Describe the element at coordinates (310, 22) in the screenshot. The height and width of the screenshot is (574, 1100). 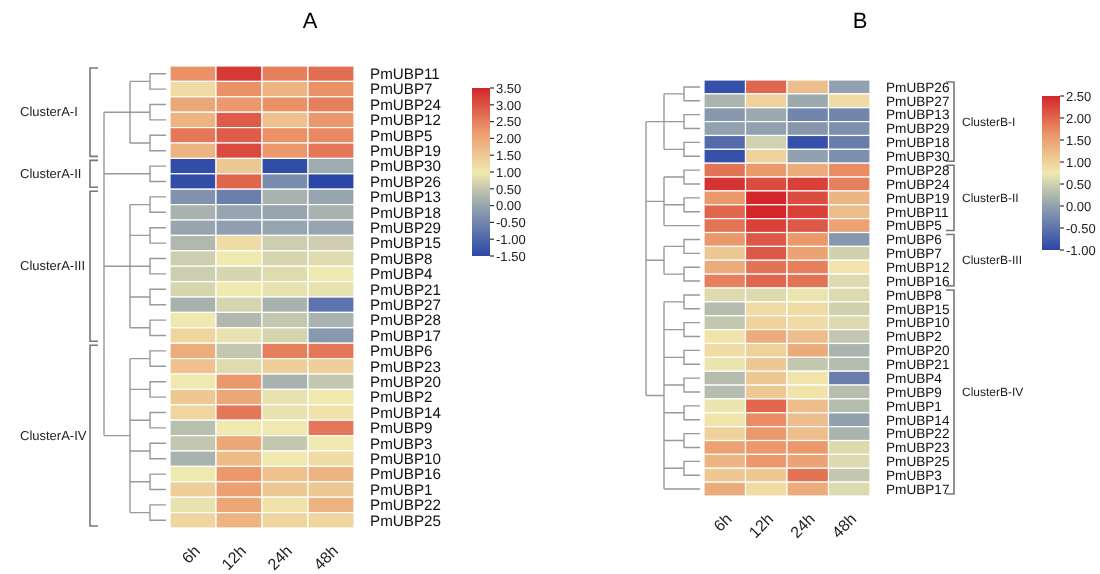
I see `chart-title: A` at that location.